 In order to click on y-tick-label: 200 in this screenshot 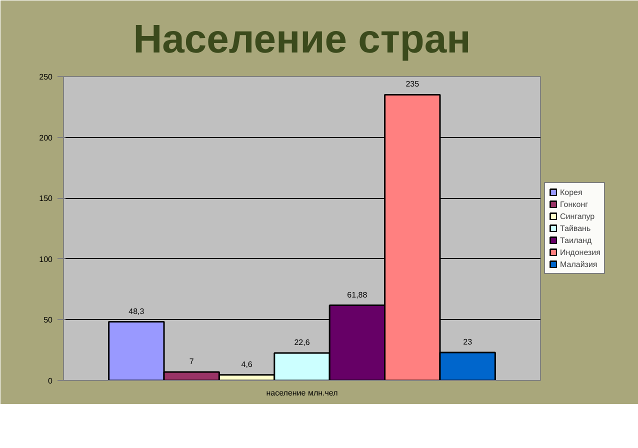, I will do `click(46, 137)`.